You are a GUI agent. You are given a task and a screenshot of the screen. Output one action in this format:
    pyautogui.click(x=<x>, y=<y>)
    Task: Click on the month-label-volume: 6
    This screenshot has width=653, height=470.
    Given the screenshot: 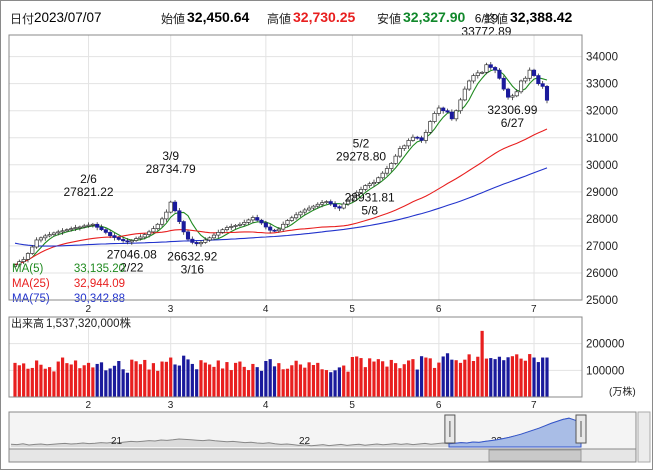 What is the action you would take?
    pyautogui.click(x=439, y=405)
    